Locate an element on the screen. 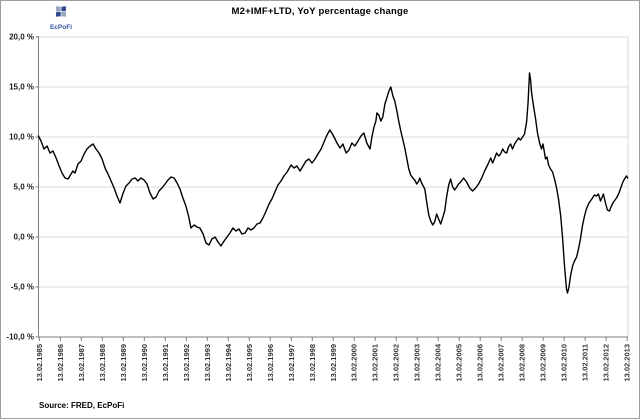 Image resolution: width=640 pixels, height=419 pixels. ecpofi-logo-icon is located at coordinates (61, 11).